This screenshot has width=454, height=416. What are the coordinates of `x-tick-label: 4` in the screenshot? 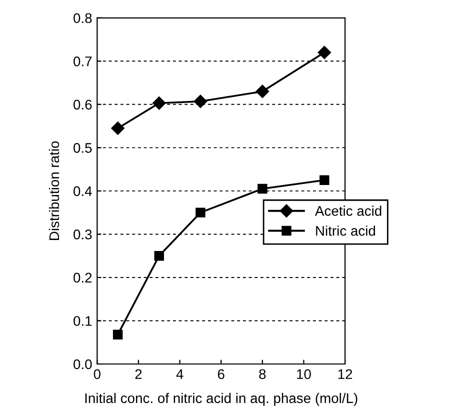 It's located at (180, 374).